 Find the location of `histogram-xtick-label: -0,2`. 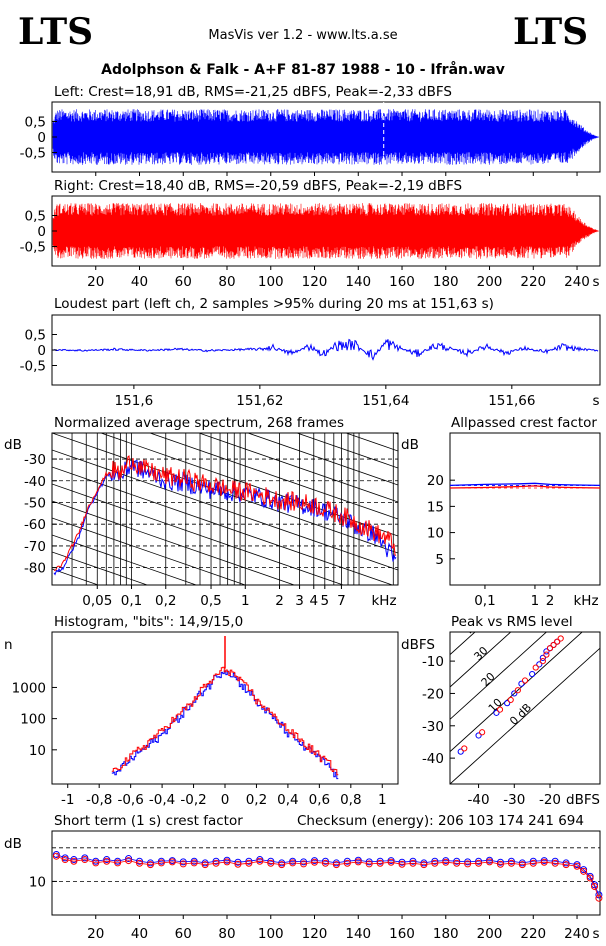

histogram-xtick-label: -0,2 is located at coordinates (193, 800).